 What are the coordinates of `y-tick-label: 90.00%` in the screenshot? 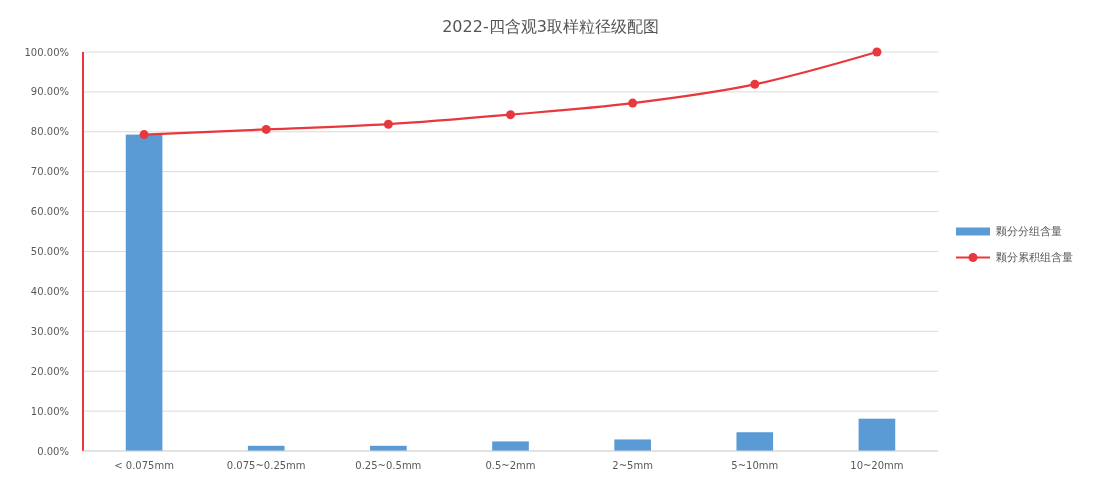 It's located at (49, 92).